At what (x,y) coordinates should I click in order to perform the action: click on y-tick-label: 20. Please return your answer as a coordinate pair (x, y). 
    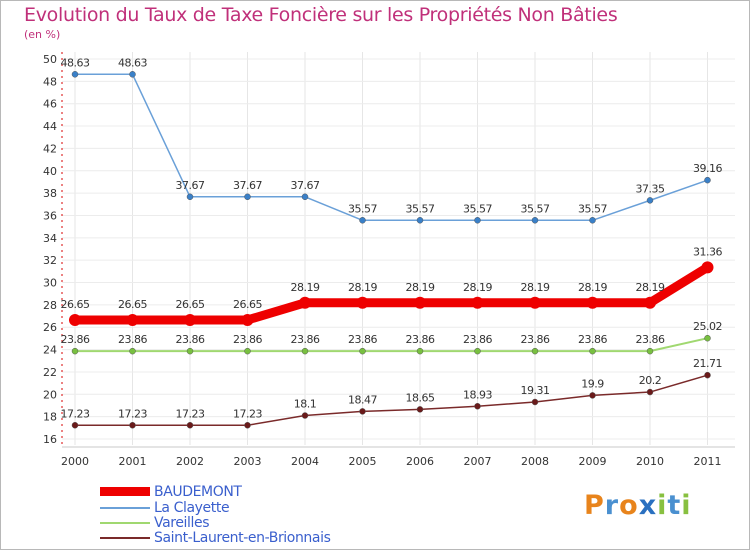
    Looking at the image, I should click on (50, 394).